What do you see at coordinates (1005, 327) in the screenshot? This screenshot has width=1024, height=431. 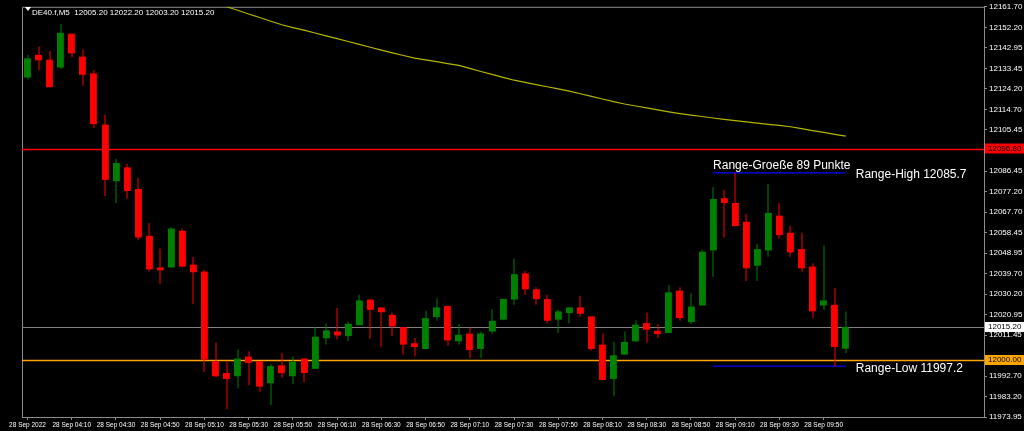 I see `ref-line-label: 12015.20` at bounding box center [1005, 327].